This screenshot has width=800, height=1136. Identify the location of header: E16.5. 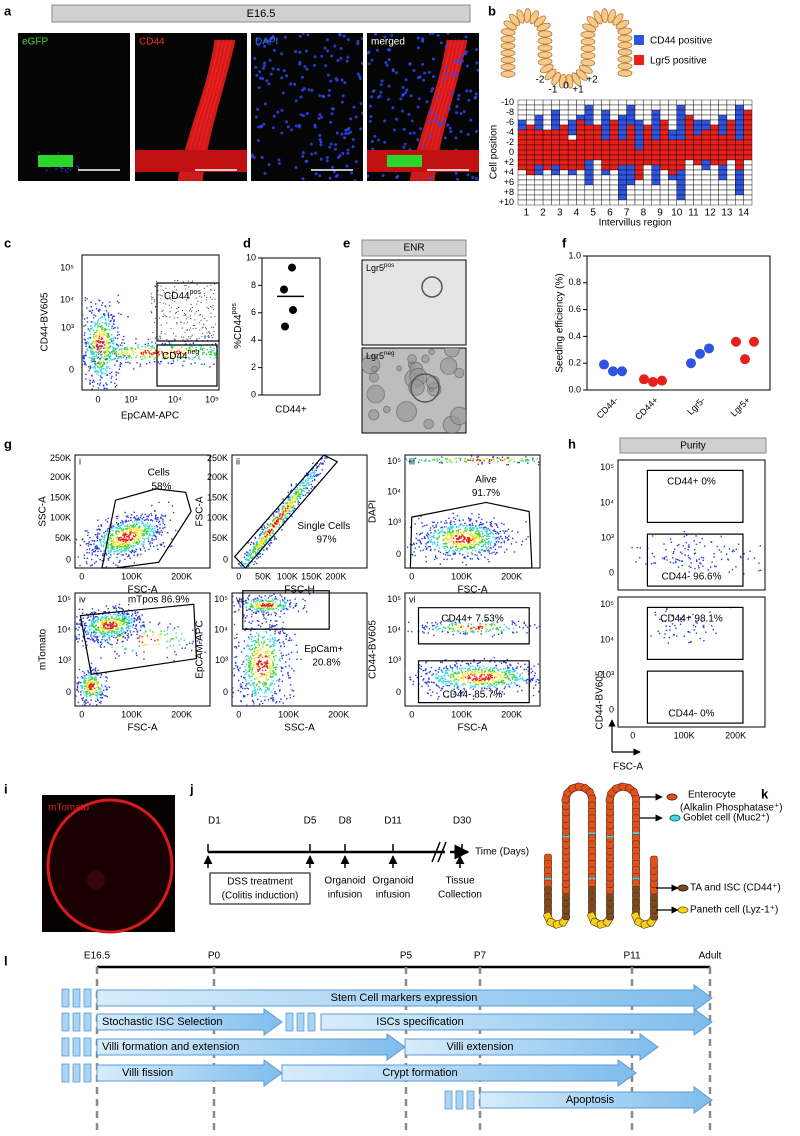
(261, 14).